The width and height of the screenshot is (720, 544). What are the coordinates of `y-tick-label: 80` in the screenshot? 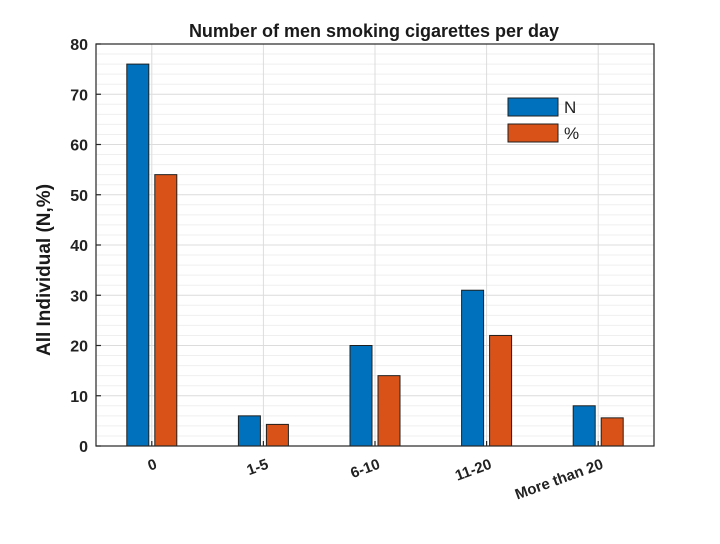 It's located at (79, 45).